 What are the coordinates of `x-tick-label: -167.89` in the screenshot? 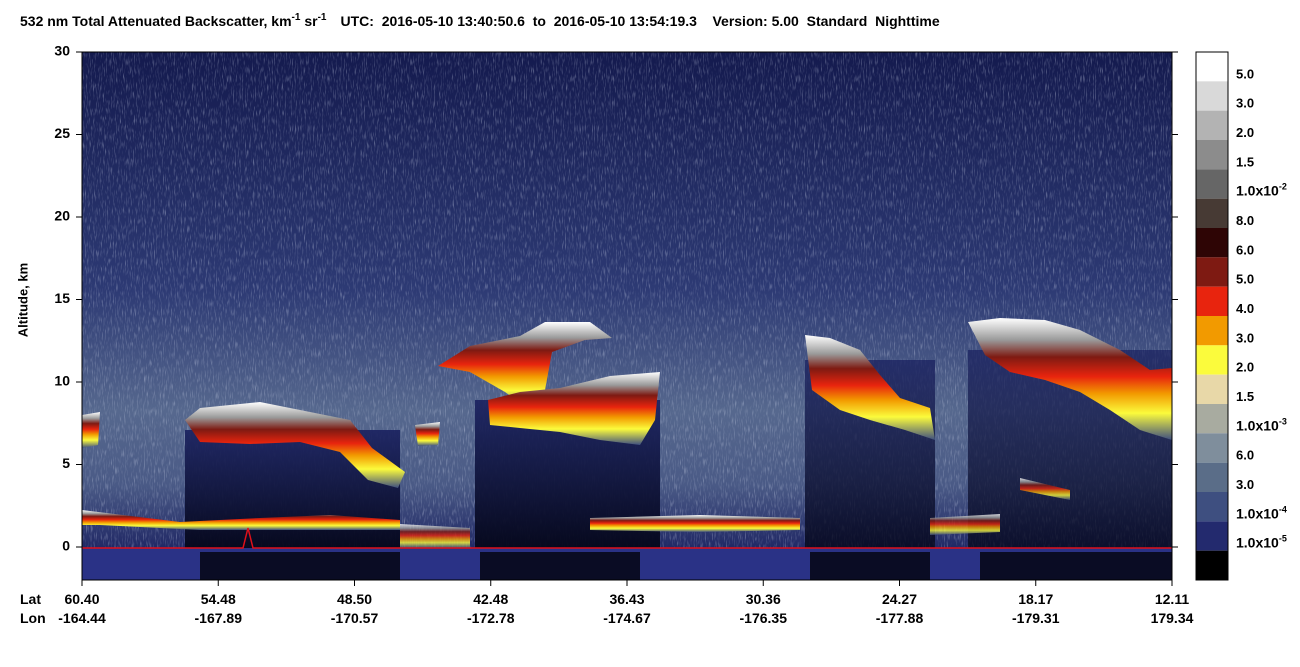 It's located at (219, 618).